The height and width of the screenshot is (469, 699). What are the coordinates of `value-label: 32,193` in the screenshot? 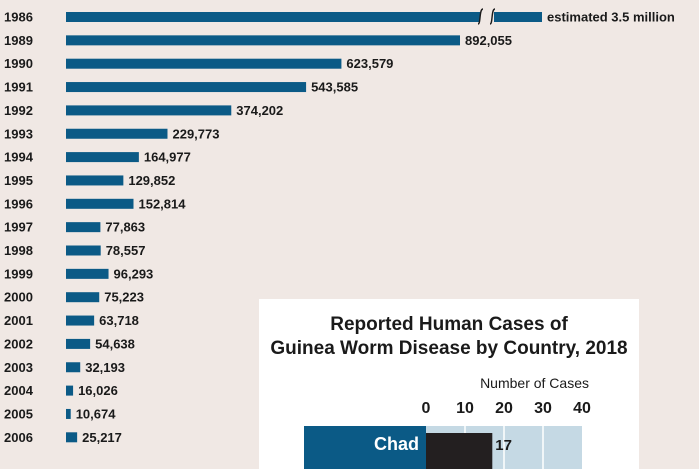 It's located at (105, 367).